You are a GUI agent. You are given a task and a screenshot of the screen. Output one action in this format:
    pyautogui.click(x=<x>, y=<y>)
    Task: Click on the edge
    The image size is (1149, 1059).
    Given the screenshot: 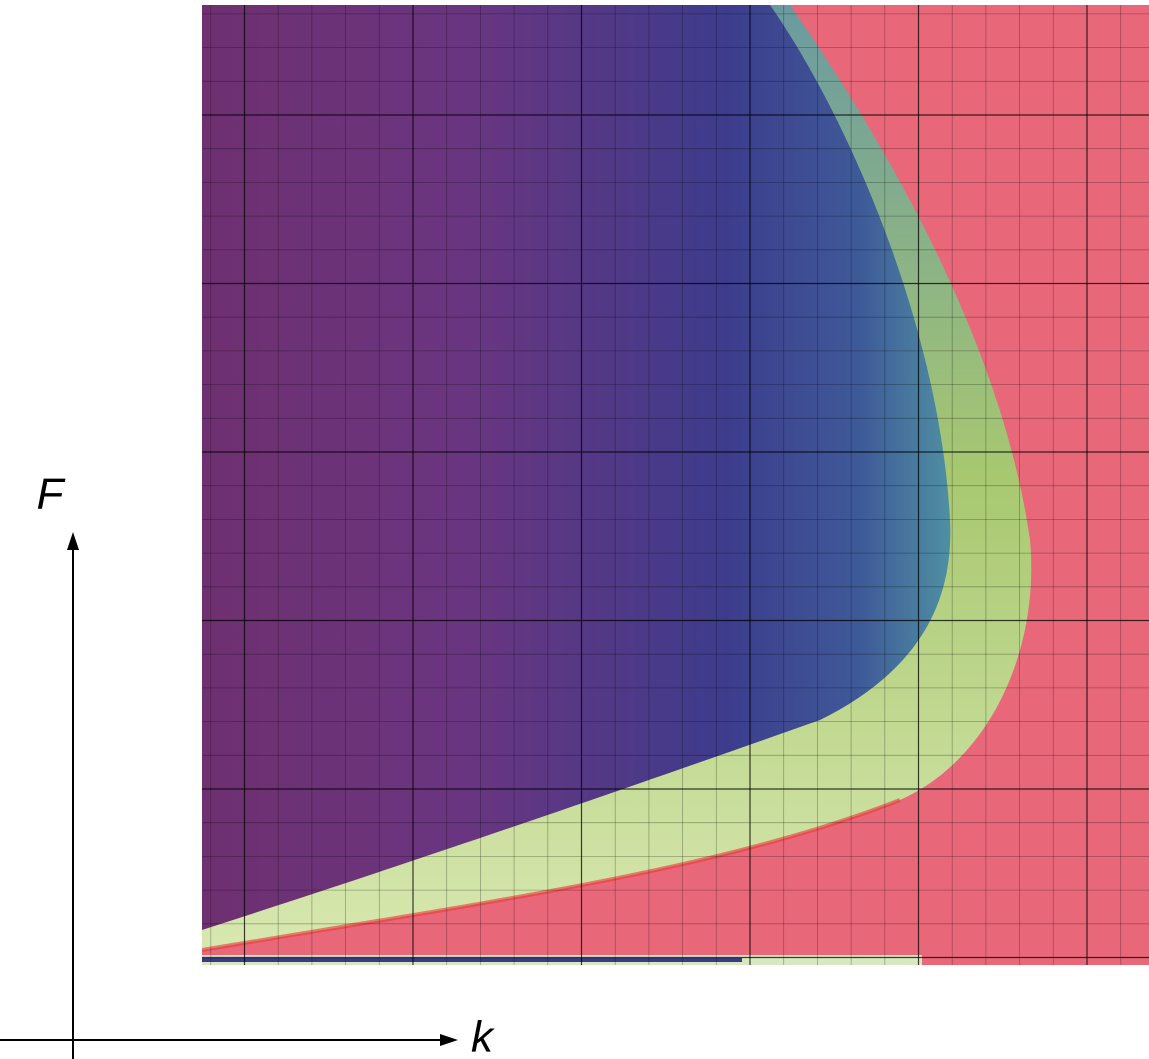 What is the action you would take?
    pyautogui.click(x=551, y=875)
    